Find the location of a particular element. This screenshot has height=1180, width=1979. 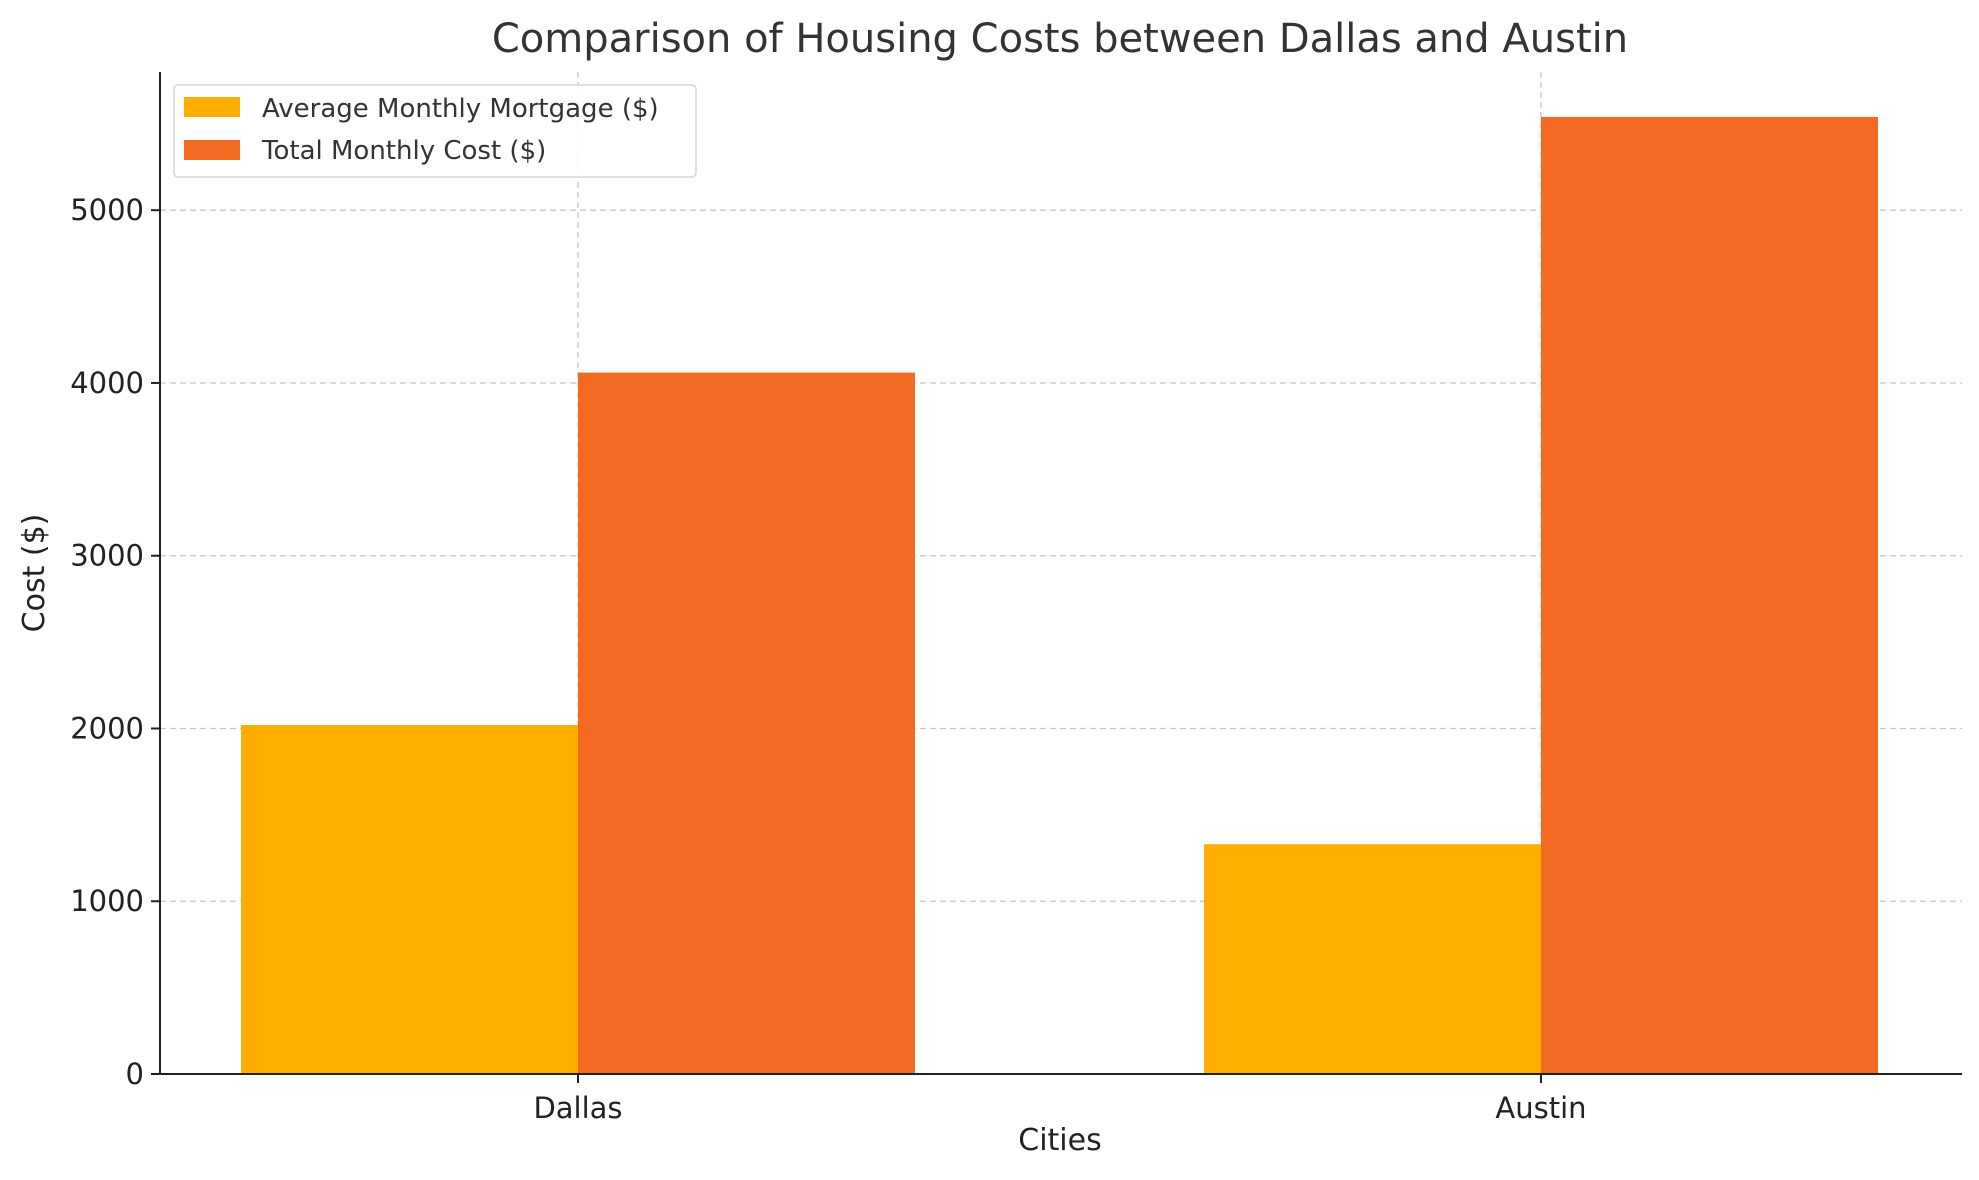

legend-frame is located at coordinates (435, 131).